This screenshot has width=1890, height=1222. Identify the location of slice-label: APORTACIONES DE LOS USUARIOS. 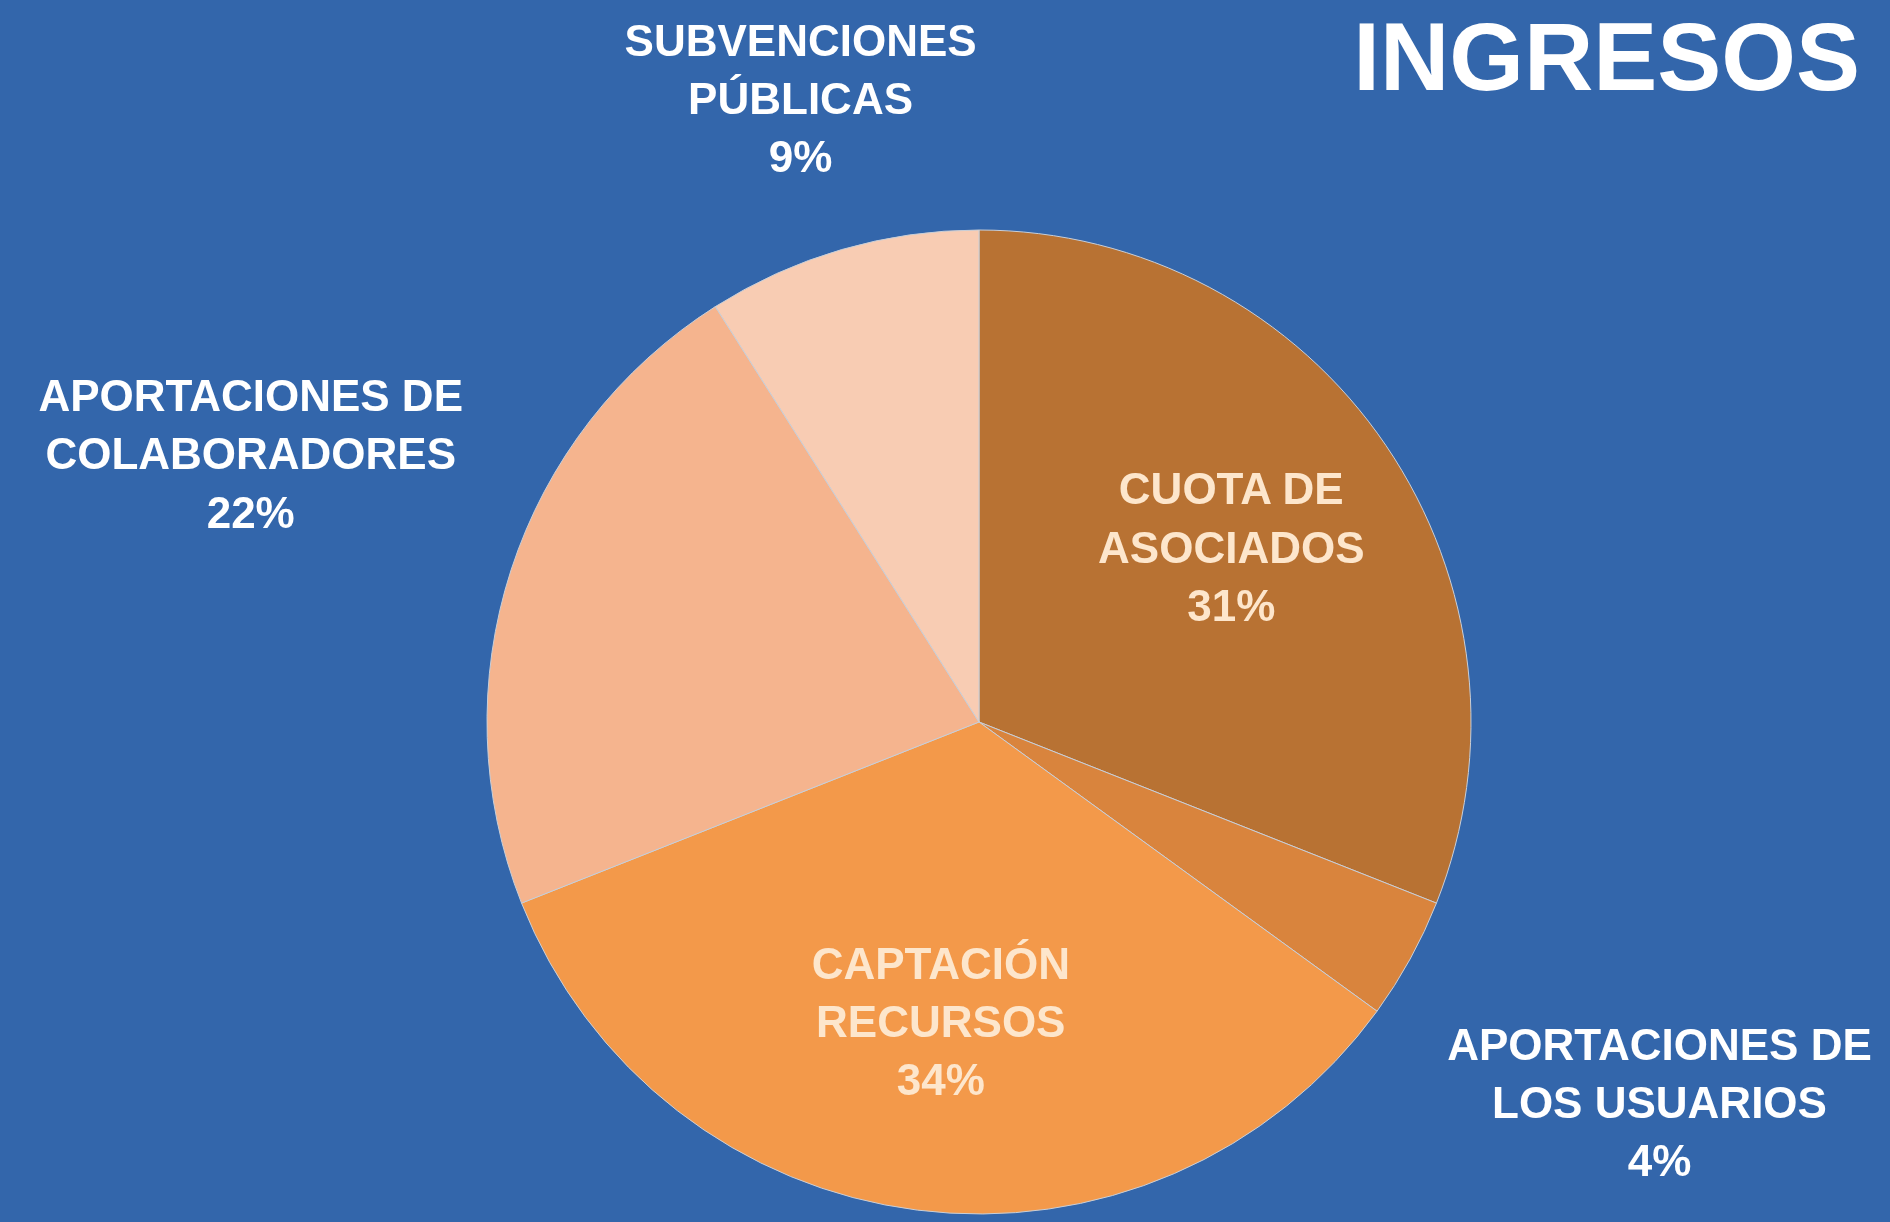
(1659, 1073).